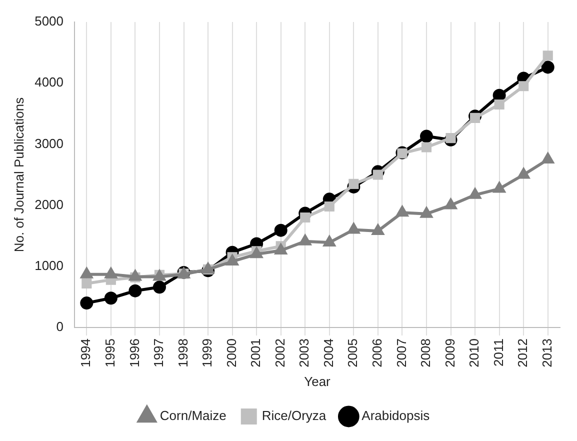 The image size is (577, 441). Describe the element at coordinates (318, 381) in the screenshot. I see `x-axis-title: Year` at that location.